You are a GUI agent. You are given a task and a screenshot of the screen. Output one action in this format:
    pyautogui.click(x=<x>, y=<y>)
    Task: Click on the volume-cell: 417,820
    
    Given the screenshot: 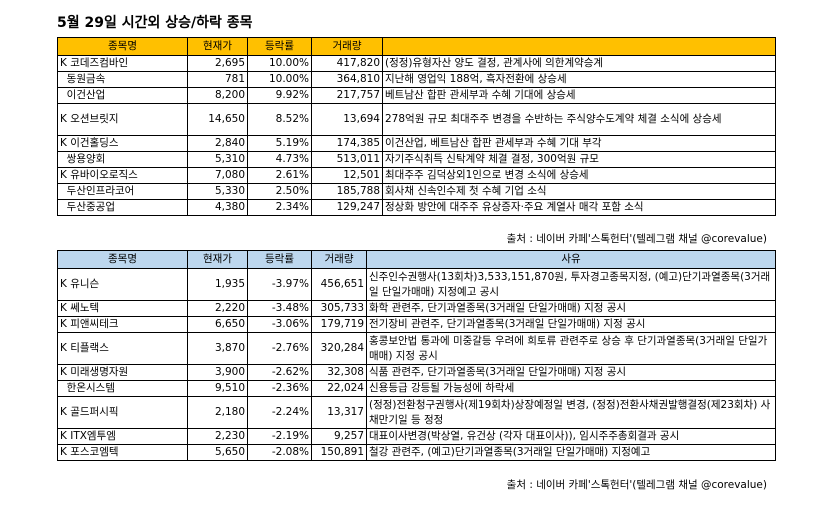 What is the action you would take?
    pyautogui.click(x=347, y=63)
    